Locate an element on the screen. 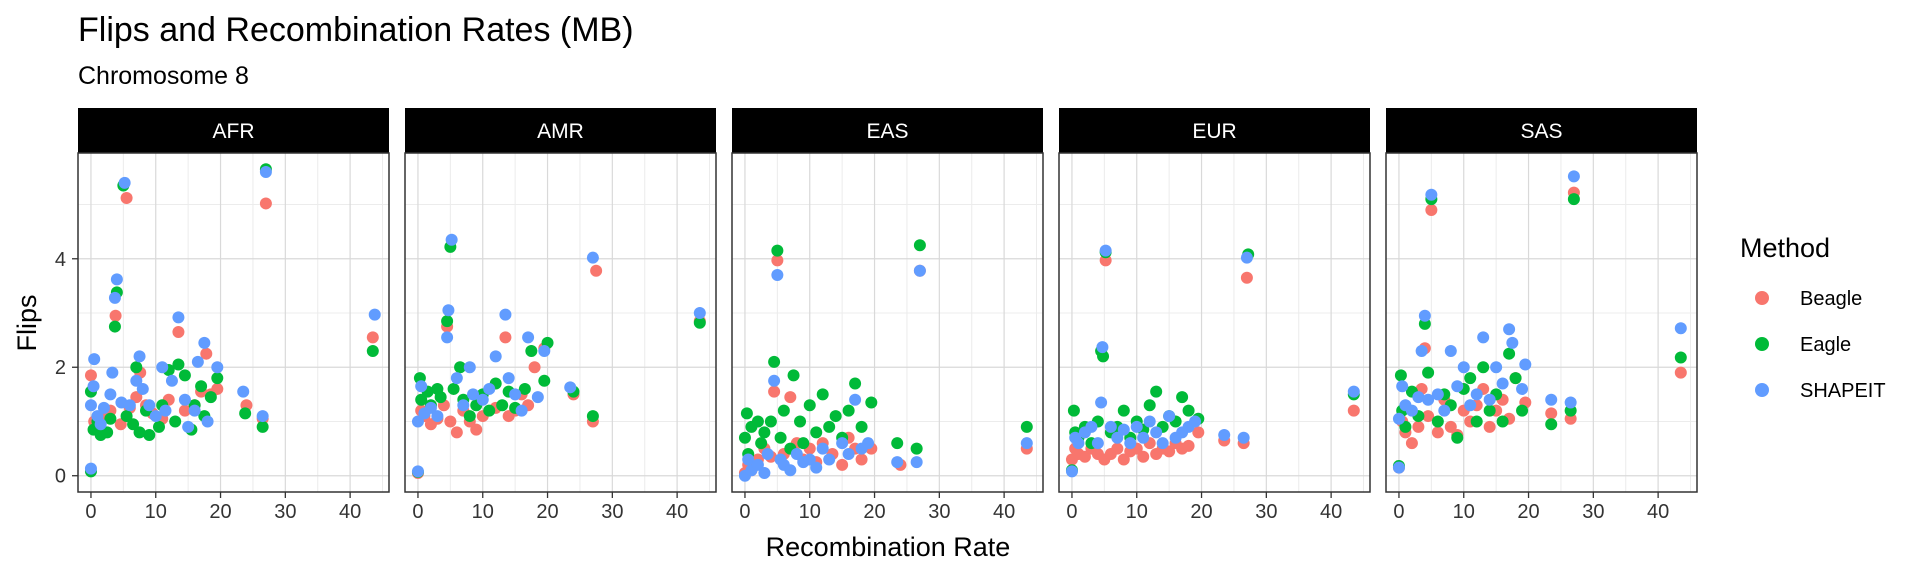 The height and width of the screenshot is (576, 1920). legend-swatch is located at coordinates (1762, 344).